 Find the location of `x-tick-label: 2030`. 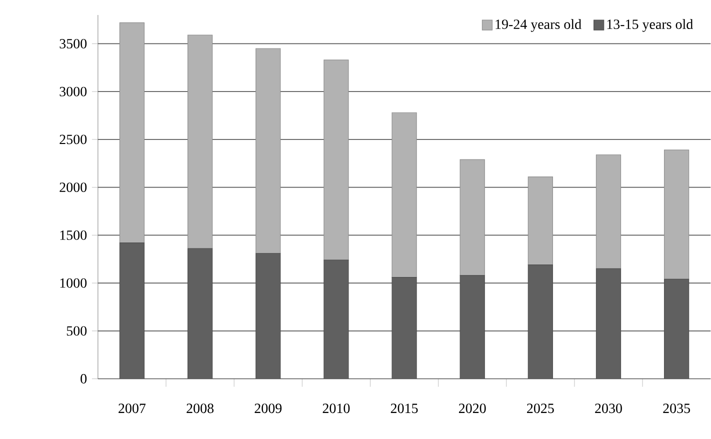

x-tick-label: 2030 is located at coordinates (608, 409).